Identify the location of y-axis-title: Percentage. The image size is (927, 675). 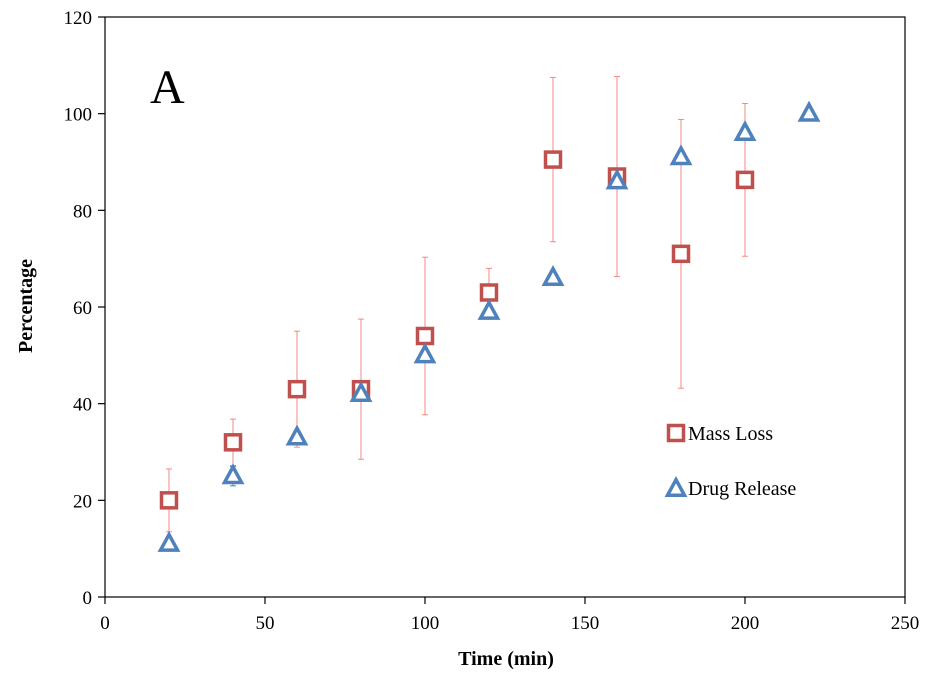
(26, 306).